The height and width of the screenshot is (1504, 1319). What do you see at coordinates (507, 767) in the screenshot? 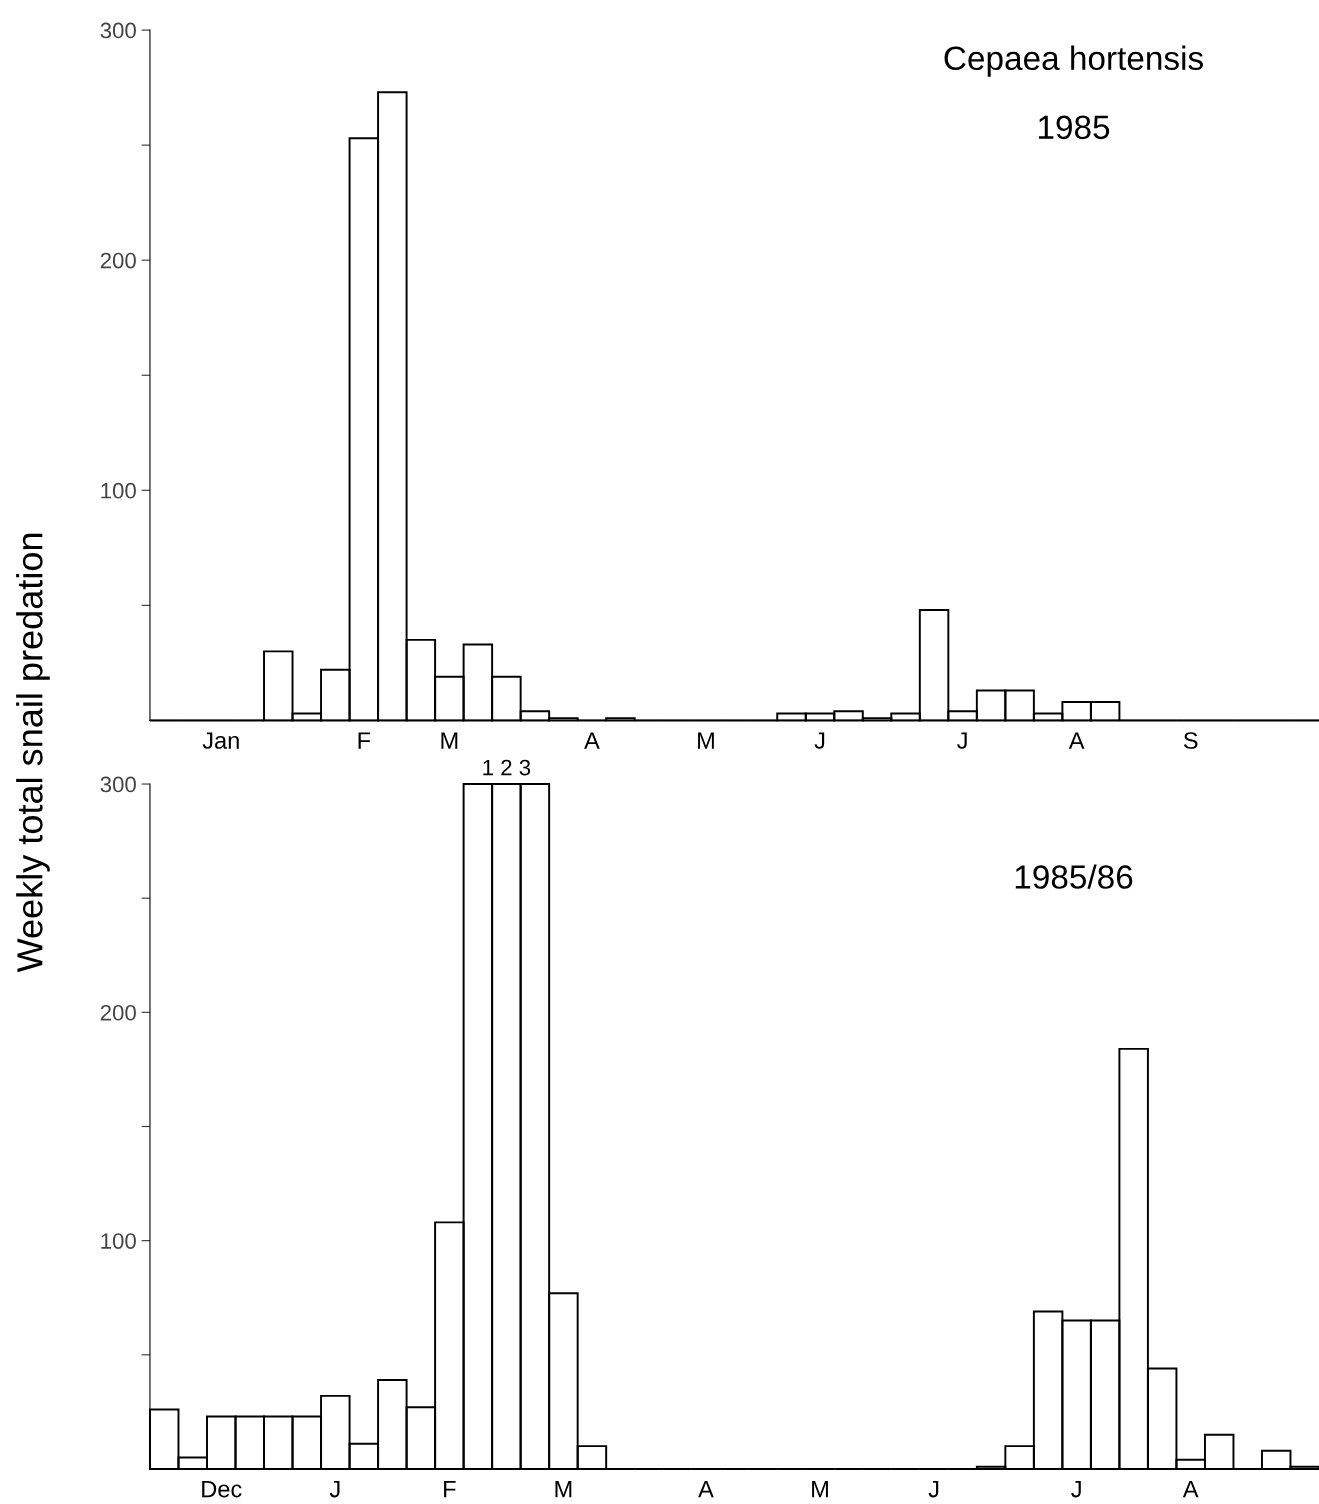
I see `text: 1 2 3` at bounding box center [507, 767].